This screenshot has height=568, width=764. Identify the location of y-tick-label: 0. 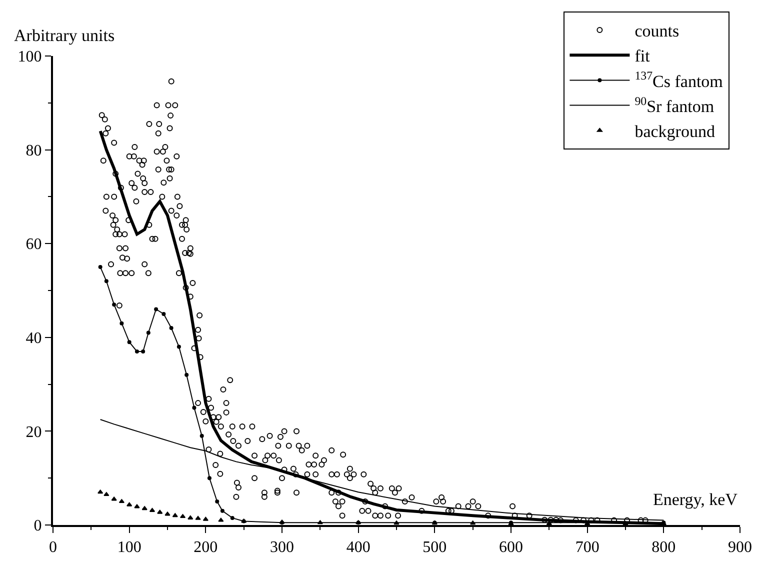
(38, 526).